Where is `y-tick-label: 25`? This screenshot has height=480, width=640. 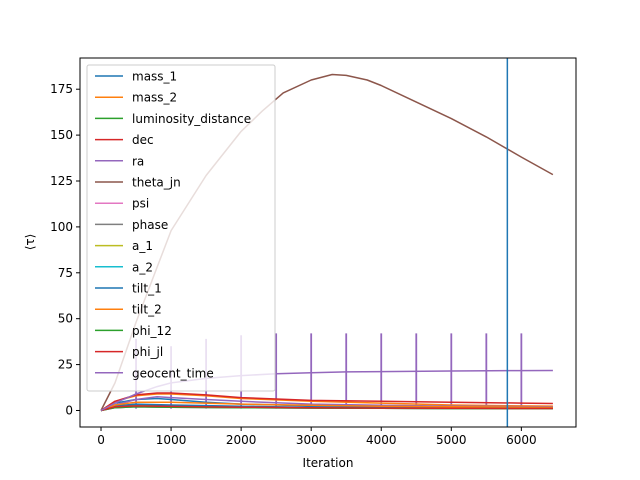 y-tick-label: 25 is located at coordinates (65, 365).